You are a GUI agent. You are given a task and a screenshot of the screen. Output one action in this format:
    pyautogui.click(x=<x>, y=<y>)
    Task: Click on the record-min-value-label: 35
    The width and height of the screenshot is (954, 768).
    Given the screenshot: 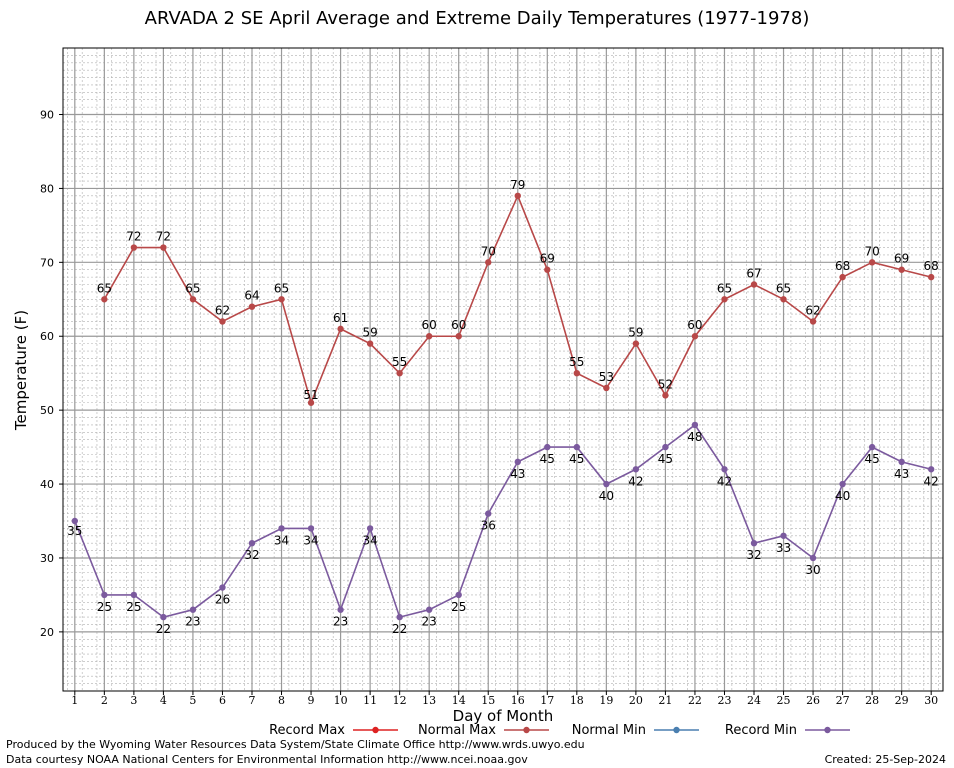 What is the action you would take?
    pyautogui.click(x=74, y=531)
    